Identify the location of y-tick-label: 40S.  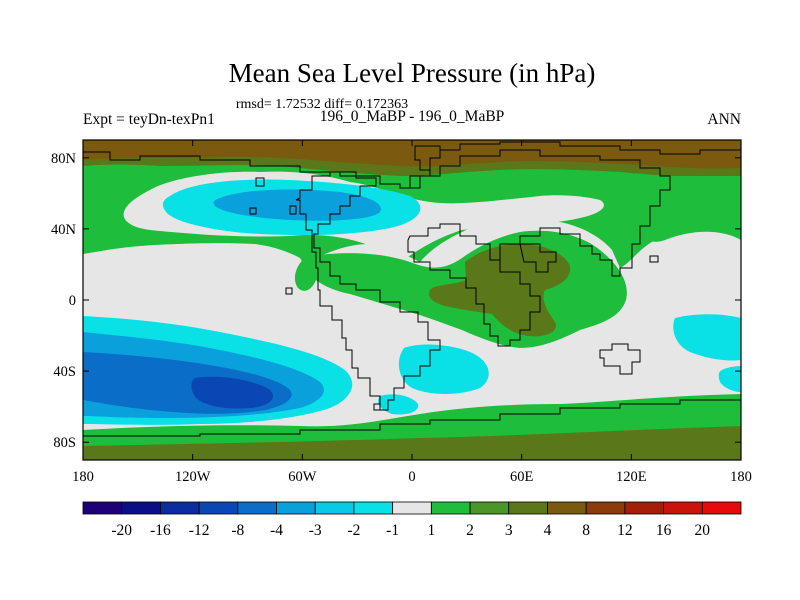
(64, 372).